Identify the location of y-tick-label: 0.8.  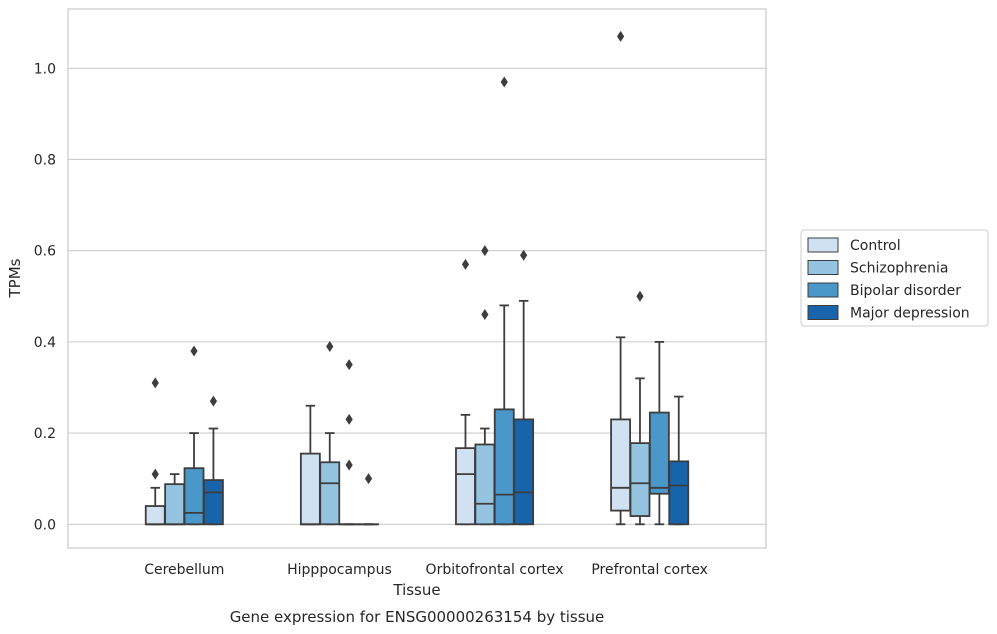
(45, 160).